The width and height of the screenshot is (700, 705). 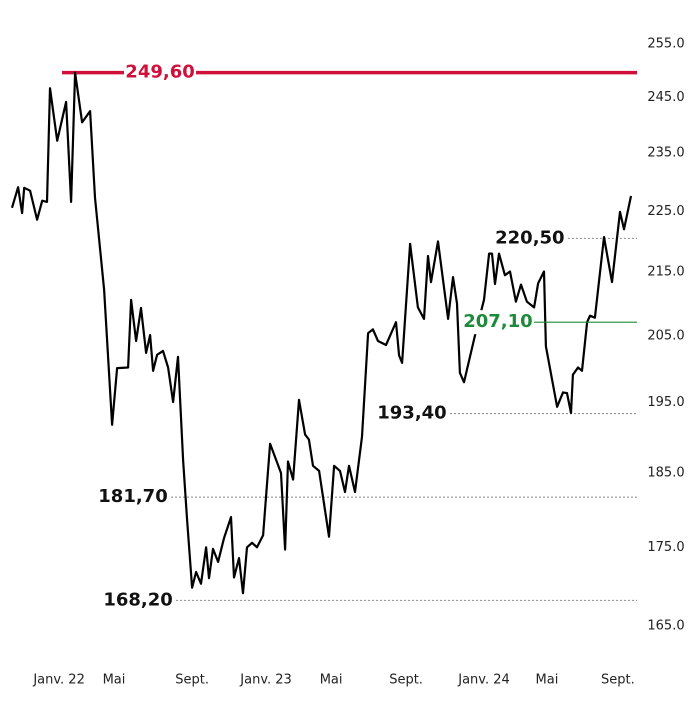 I want to click on y-tick-label: 165.0, so click(x=665, y=626).